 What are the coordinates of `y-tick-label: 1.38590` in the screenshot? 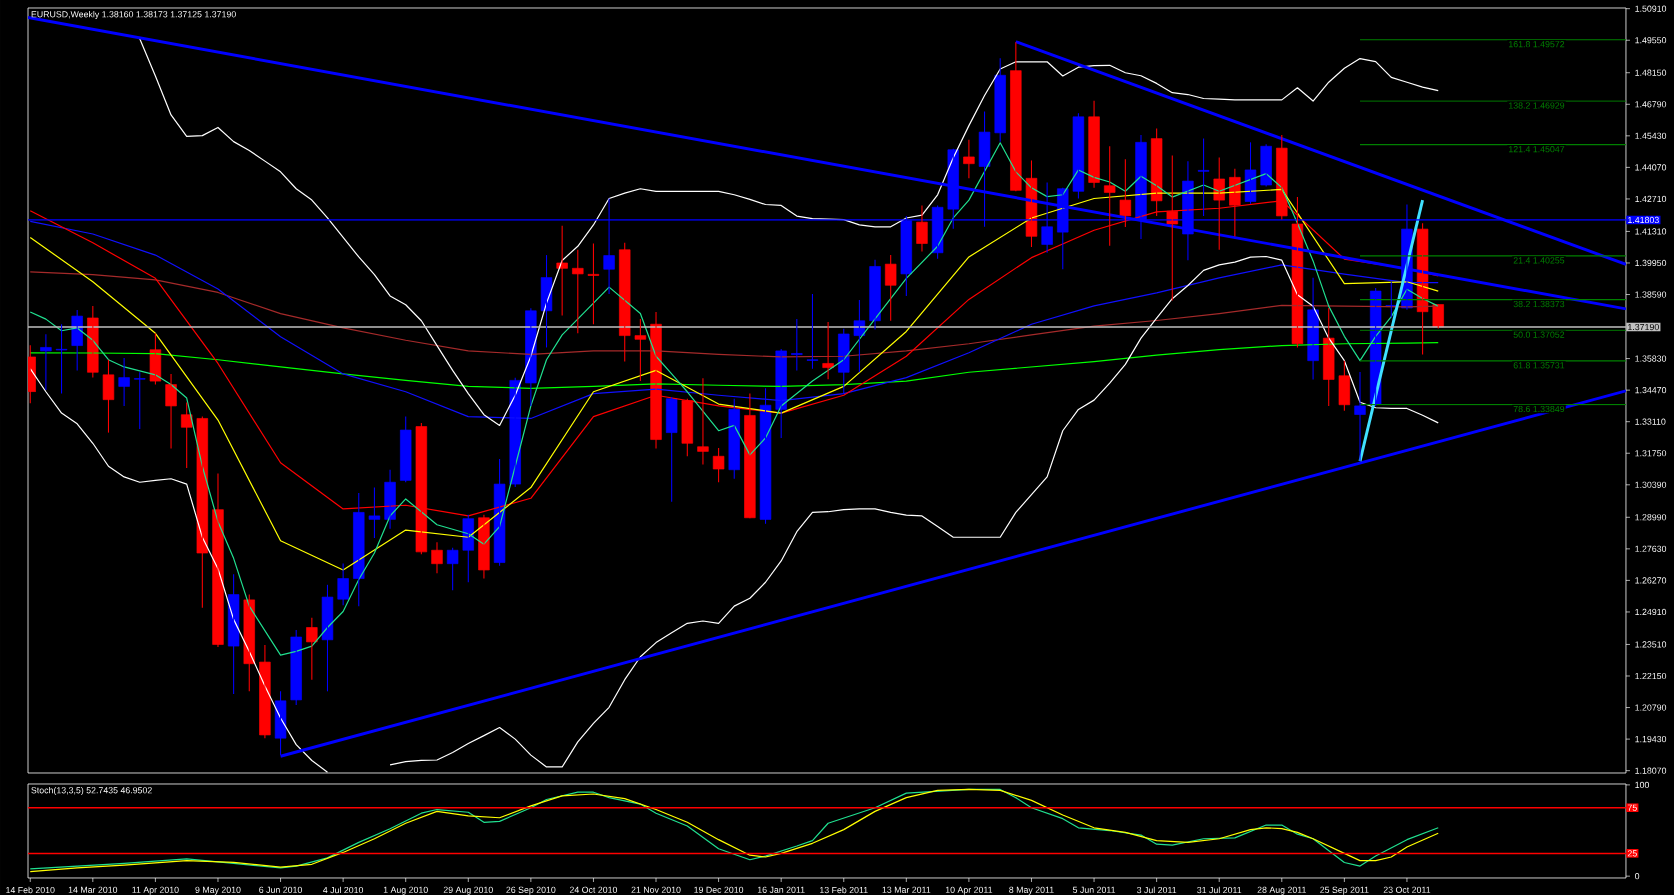 It's located at (1651, 294).